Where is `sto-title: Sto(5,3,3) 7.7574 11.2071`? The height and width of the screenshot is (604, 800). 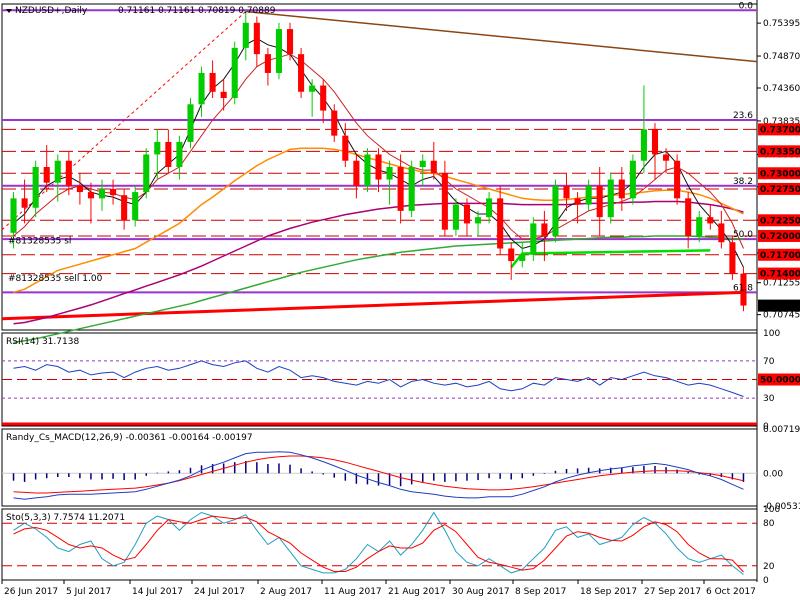 sto-title: Sto(5,3,3) 7.7574 11.2071 is located at coordinates (65, 518).